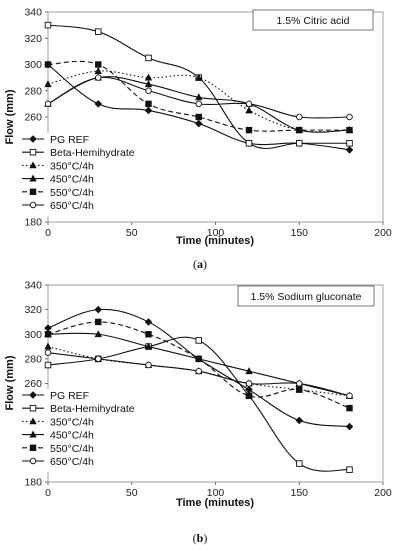 Image resolution: width=400 pixels, height=550 pixels. I want to click on annotation-box, so click(313, 20).